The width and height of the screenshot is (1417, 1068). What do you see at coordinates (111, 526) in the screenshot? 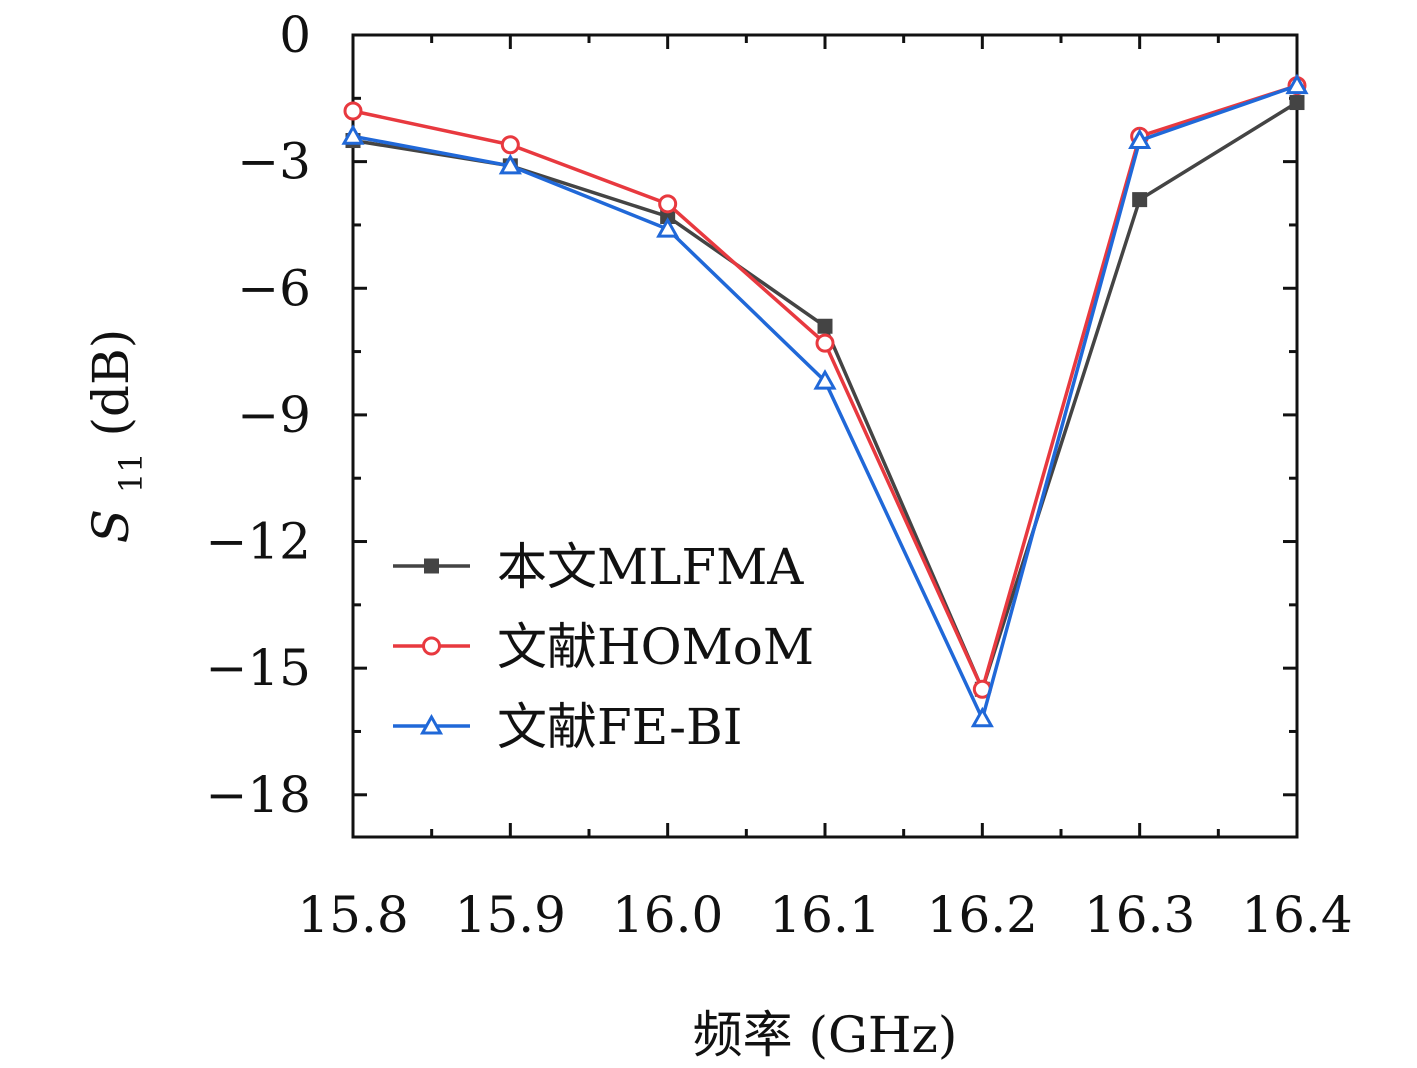
I see `y-axis-title-main: S` at bounding box center [111, 526].